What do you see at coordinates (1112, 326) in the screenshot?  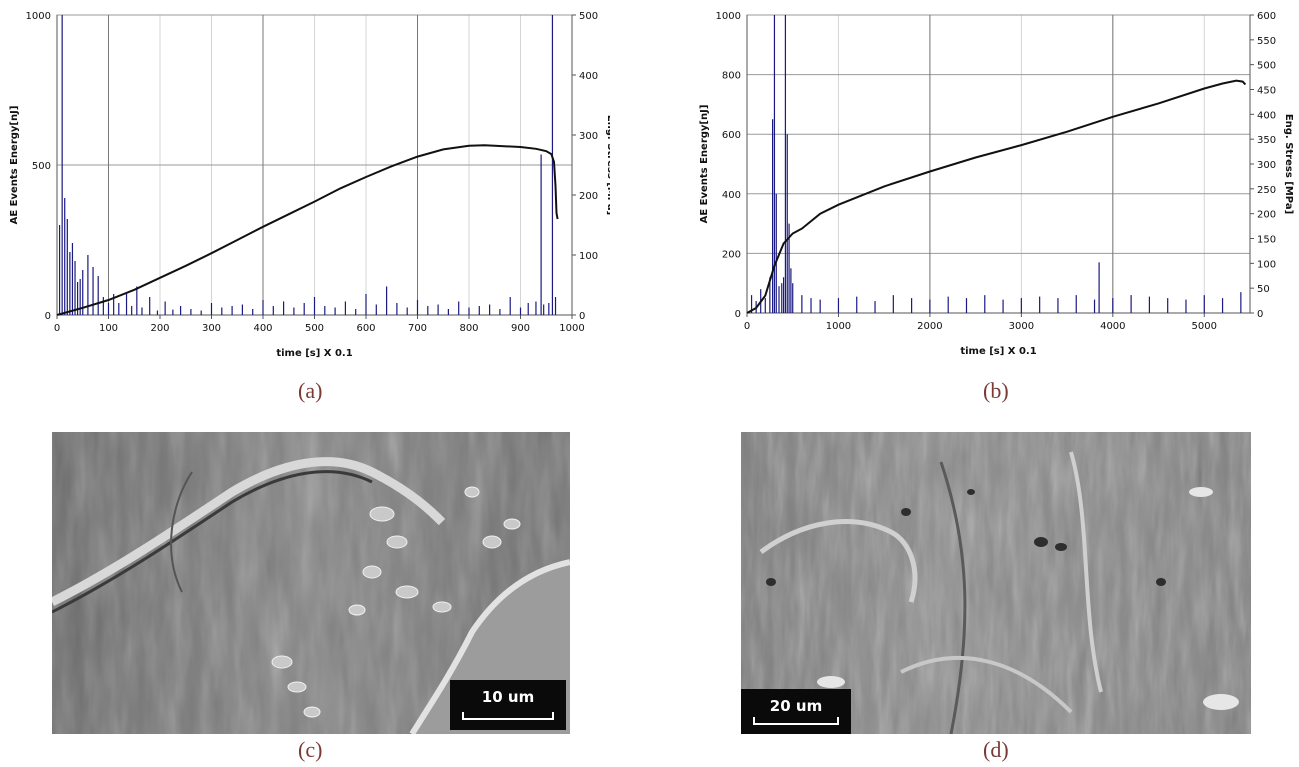 I see `x-tick-label: 4000` at bounding box center [1112, 326].